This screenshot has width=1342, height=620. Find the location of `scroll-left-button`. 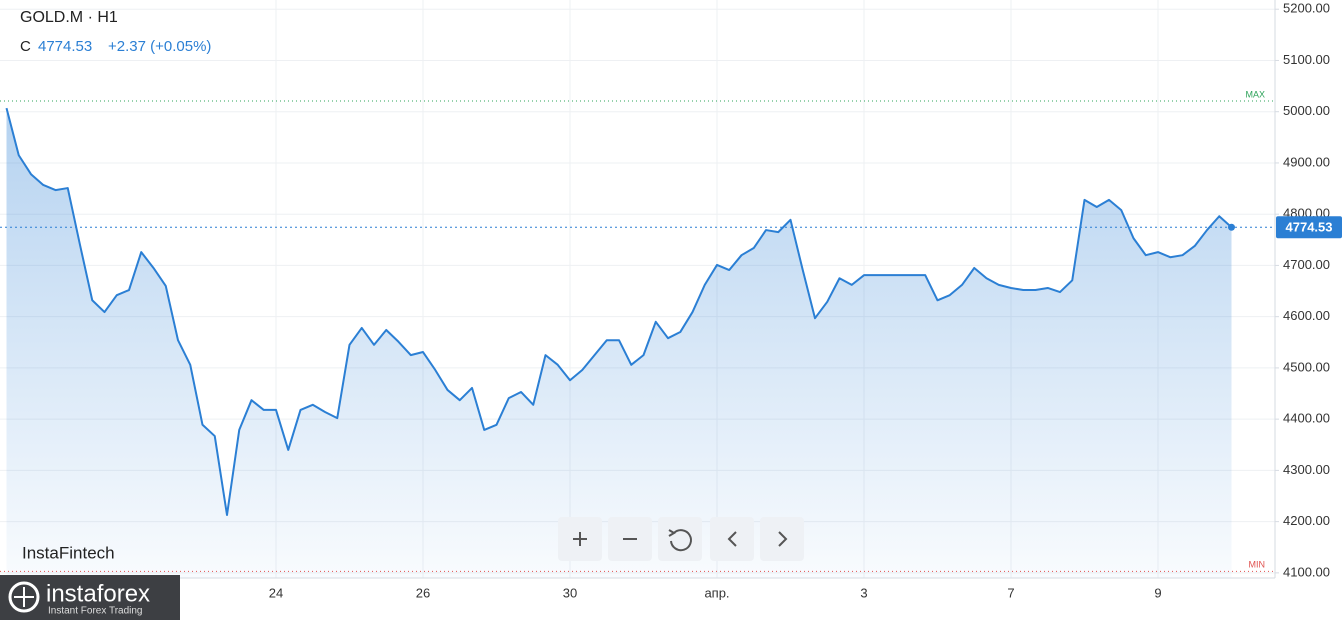

scroll-left-button is located at coordinates (732, 539).